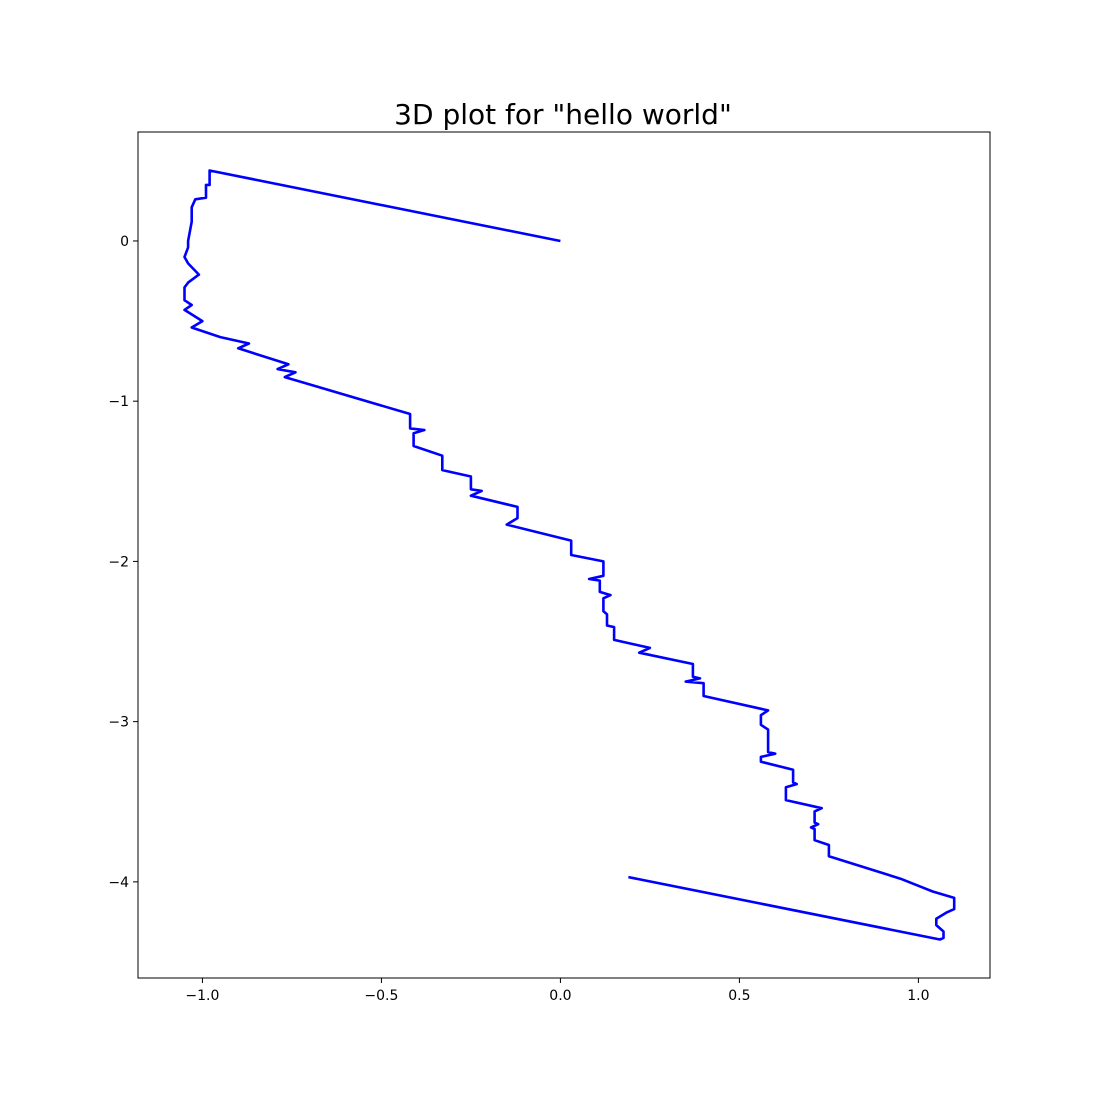  I want to click on x-tick-label: 0.0, so click(560, 996).